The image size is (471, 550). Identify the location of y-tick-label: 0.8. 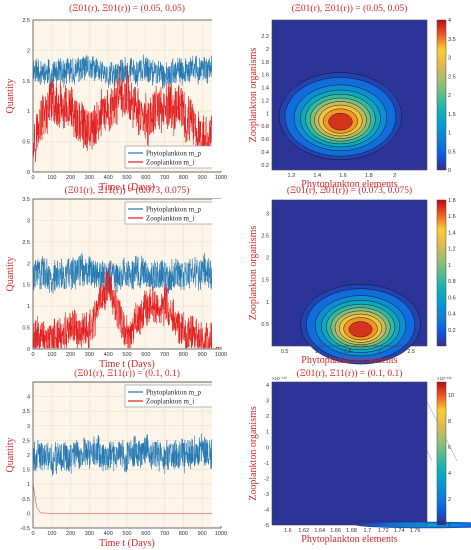
(265, 127).